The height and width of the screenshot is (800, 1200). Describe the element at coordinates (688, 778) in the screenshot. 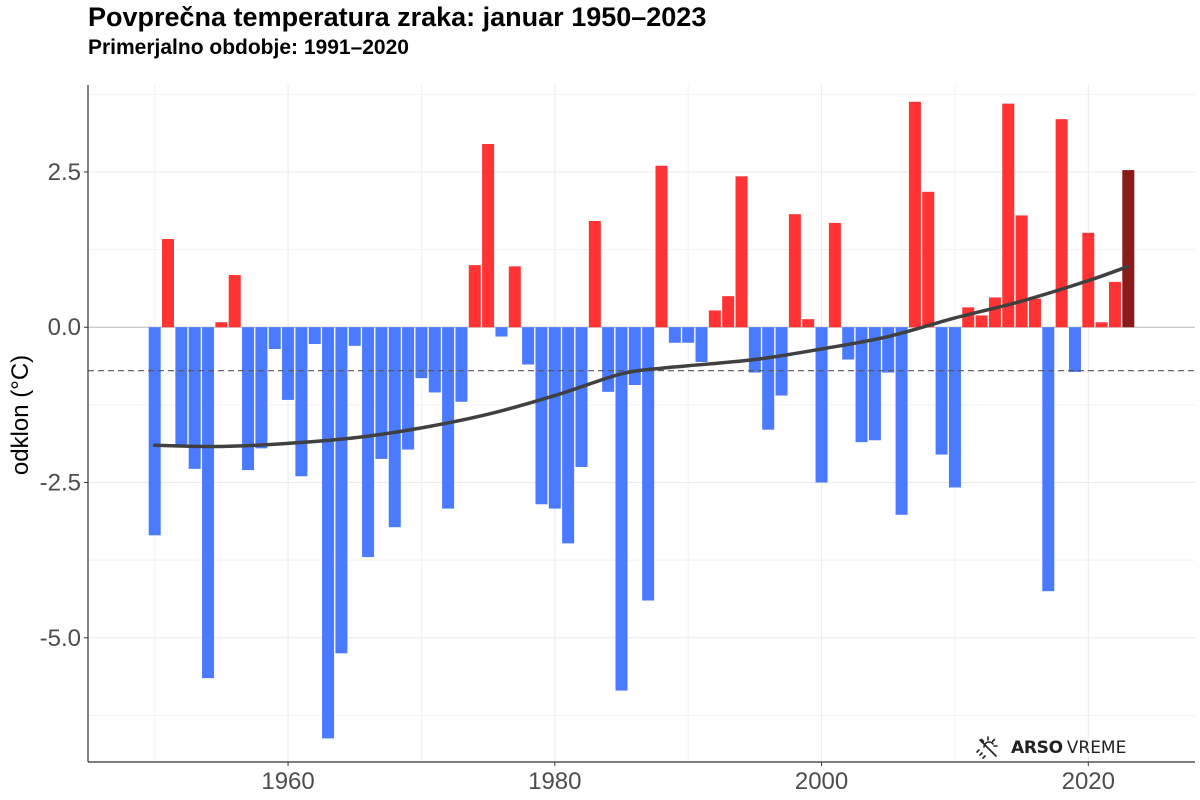

I see `x-ticks: 1960 1980 2000 2020` at that location.